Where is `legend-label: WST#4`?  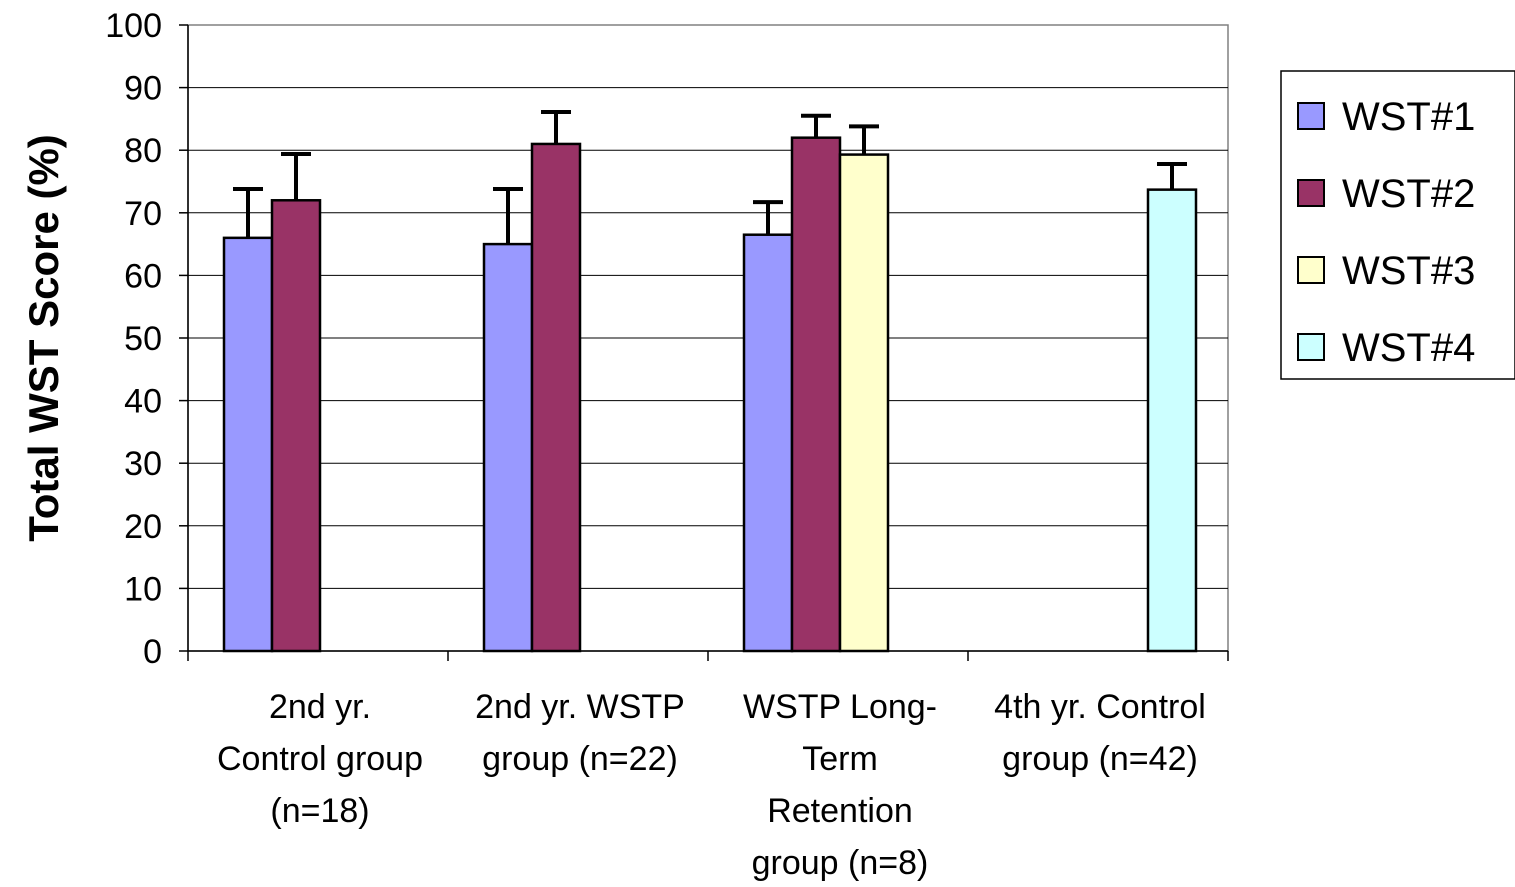
legend-label: WST#4 is located at coordinates (1408, 348).